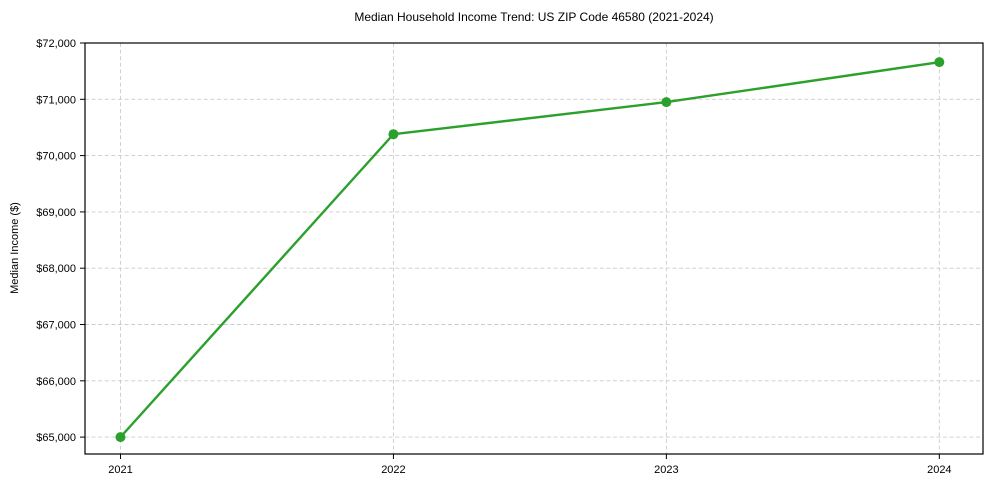 This screenshot has height=490, width=989. What do you see at coordinates (939, 470) in the screenshot?
I see `x-tick-label: 2024` at bounding box center [939, 470].